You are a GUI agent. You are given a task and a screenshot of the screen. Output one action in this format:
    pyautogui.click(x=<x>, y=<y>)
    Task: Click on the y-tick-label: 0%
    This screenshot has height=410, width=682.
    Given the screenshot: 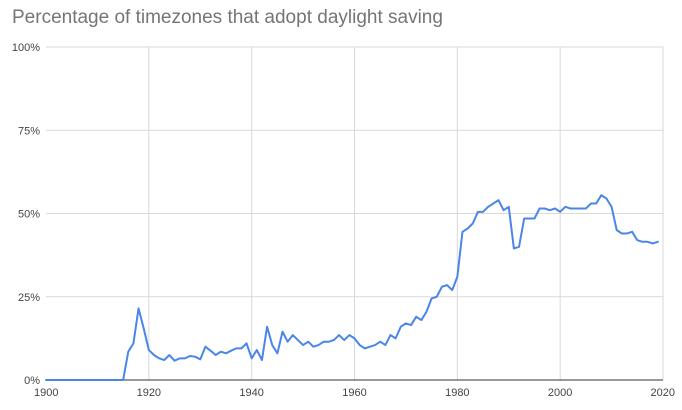 What is the action you would take?
    pyautogui.click(x=32, y=381)
    